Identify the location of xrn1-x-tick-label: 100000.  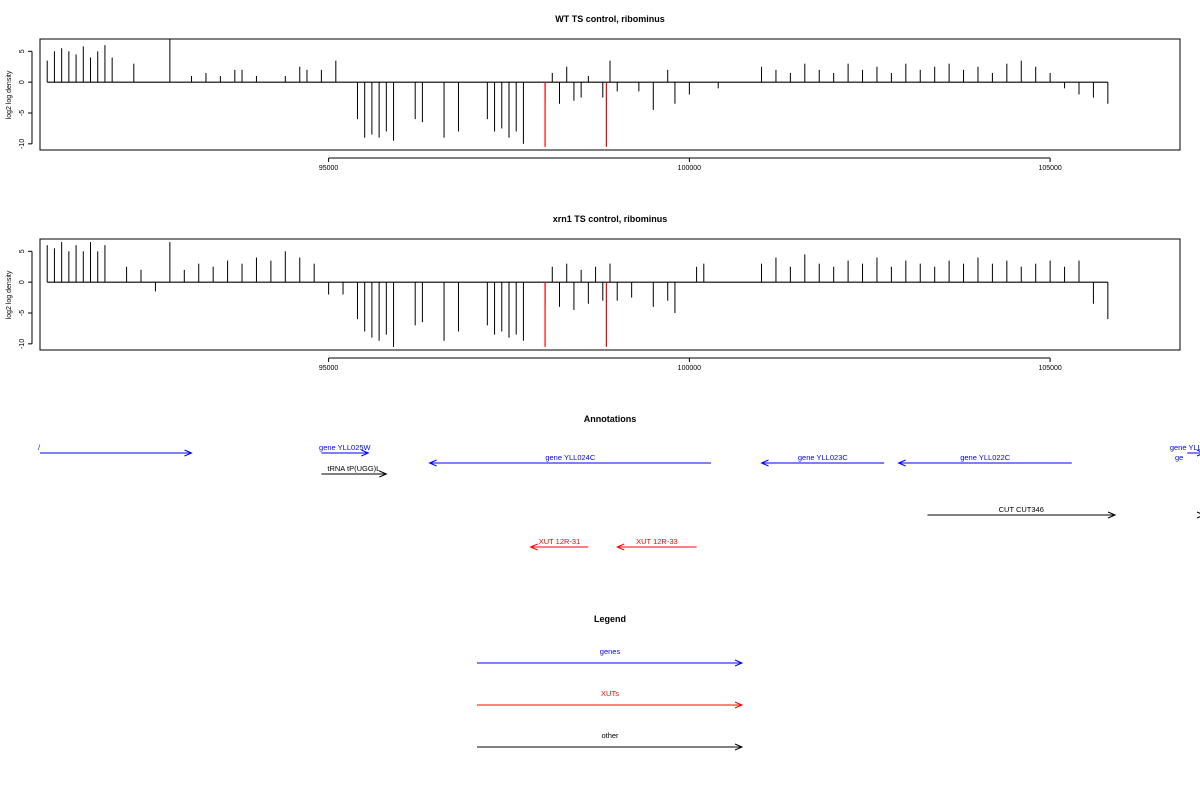
(689, 368).